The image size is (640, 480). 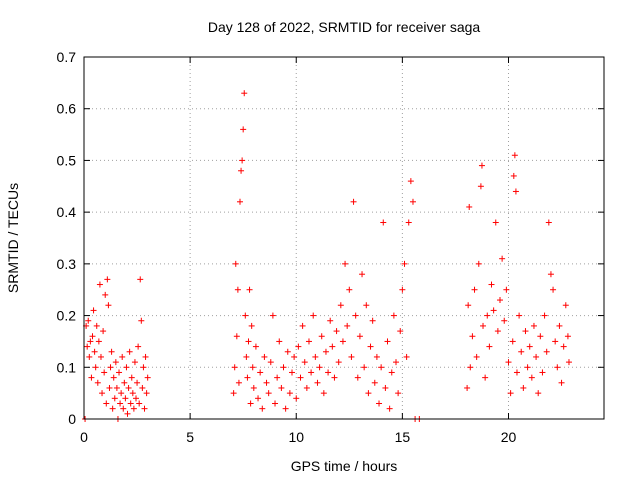 What do you see at coordinates (509, 437) in the screenshot?
I see `x-tick-label: 20` at bounding box center [509, 437].